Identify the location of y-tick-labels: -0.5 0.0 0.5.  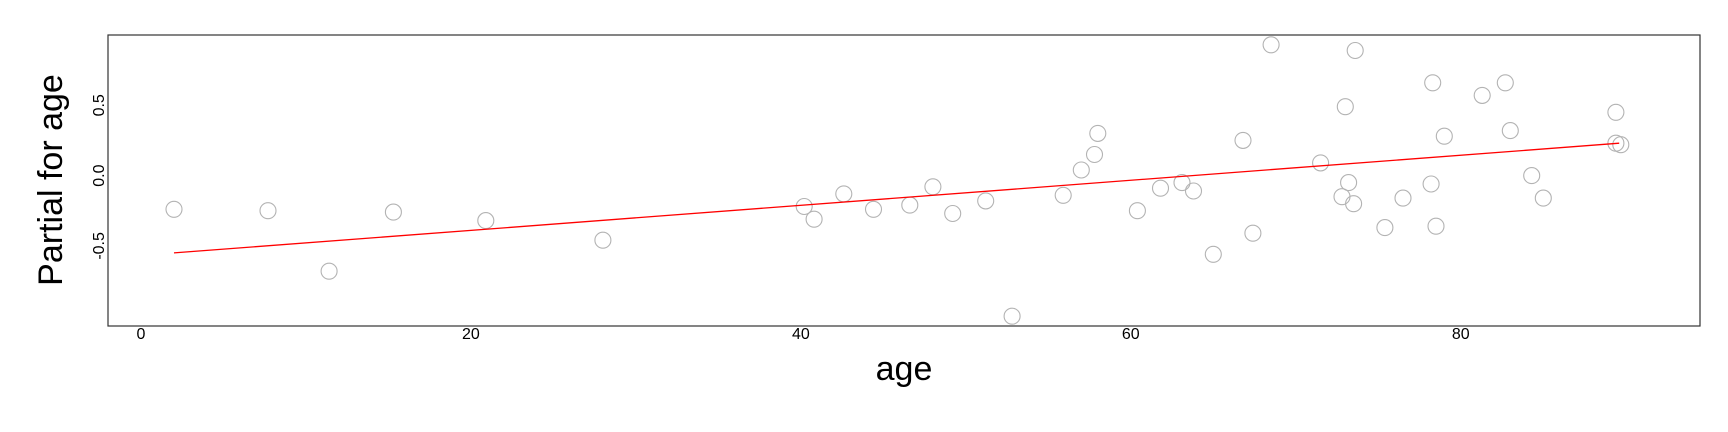
(99, 177).